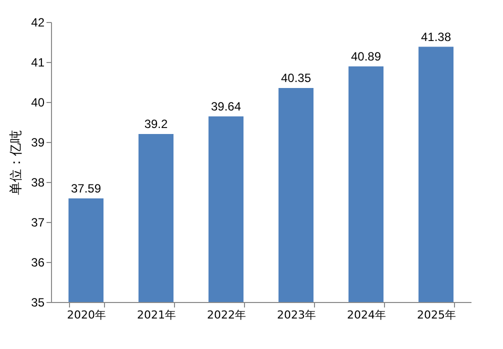 The width and height of the screenshot is (503, 349). What do you see at coordinates (38, 103) in the screenshot?
I see `y-tick-label: 40` at bounding box center [38, 103].